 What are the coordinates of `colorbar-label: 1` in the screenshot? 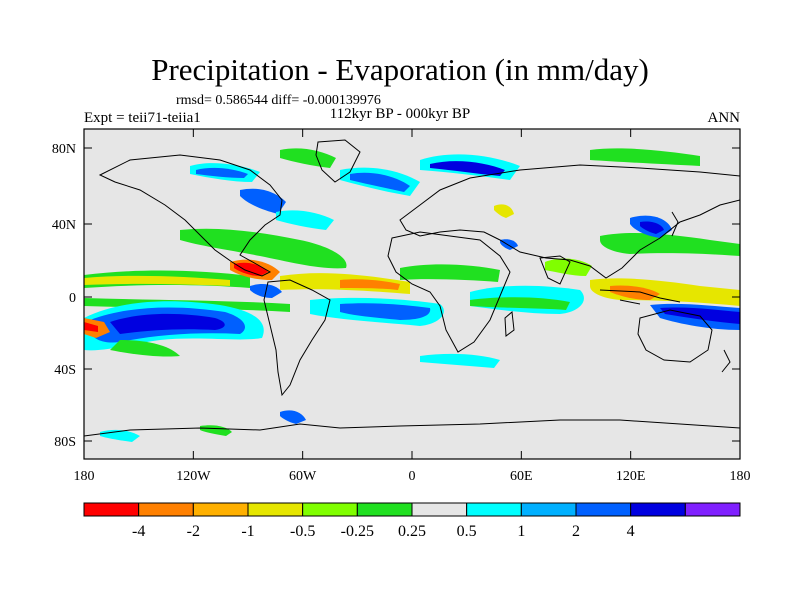 It's located at (521, 531).